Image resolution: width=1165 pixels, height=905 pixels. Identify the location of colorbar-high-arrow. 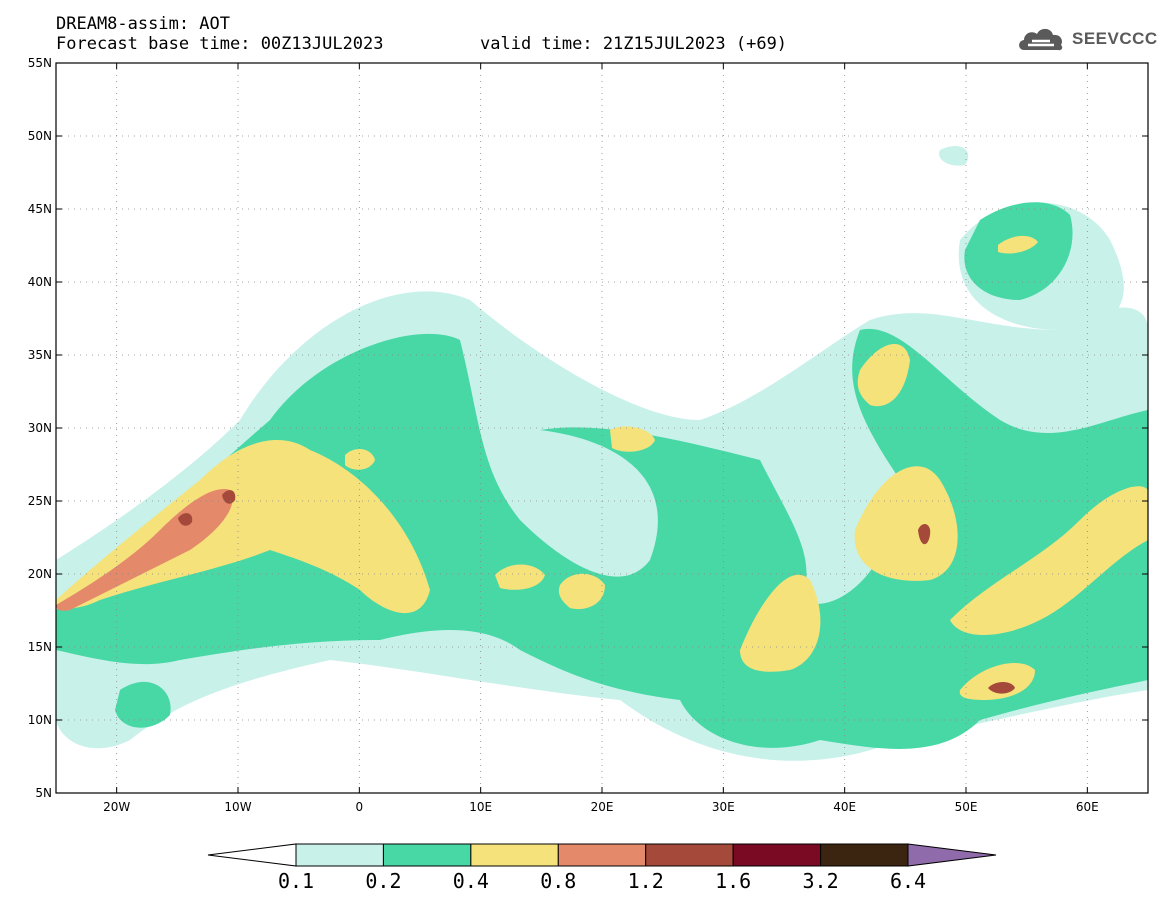
(952, 855).